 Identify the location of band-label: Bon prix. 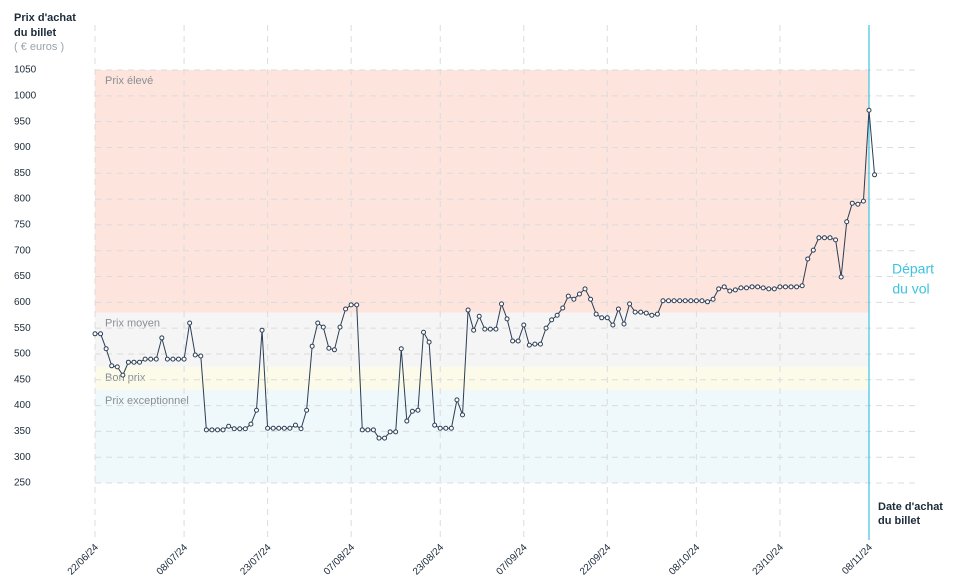
(125, 378).